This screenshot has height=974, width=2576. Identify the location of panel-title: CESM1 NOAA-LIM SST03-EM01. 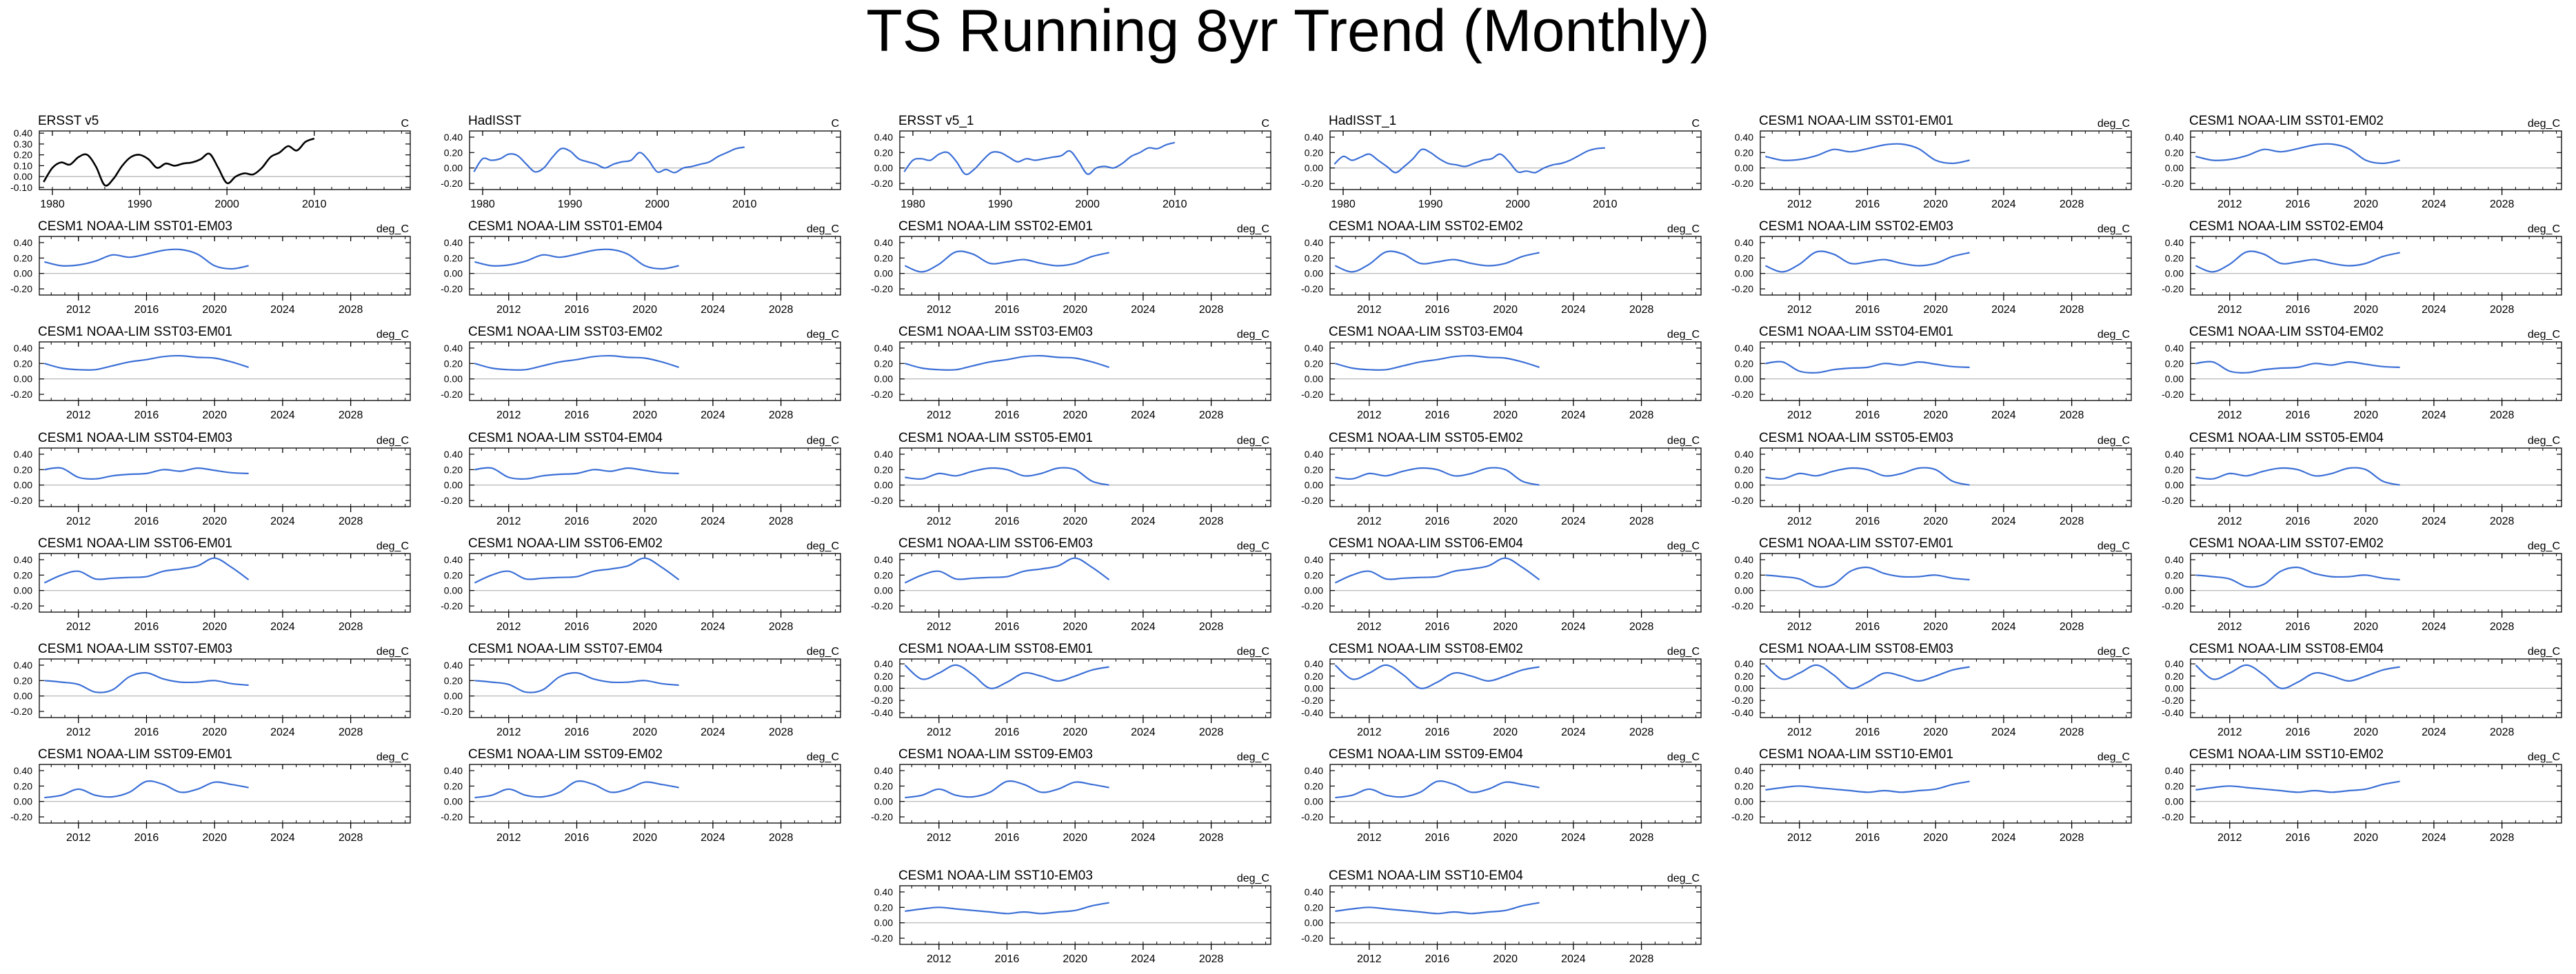
(135, 332).